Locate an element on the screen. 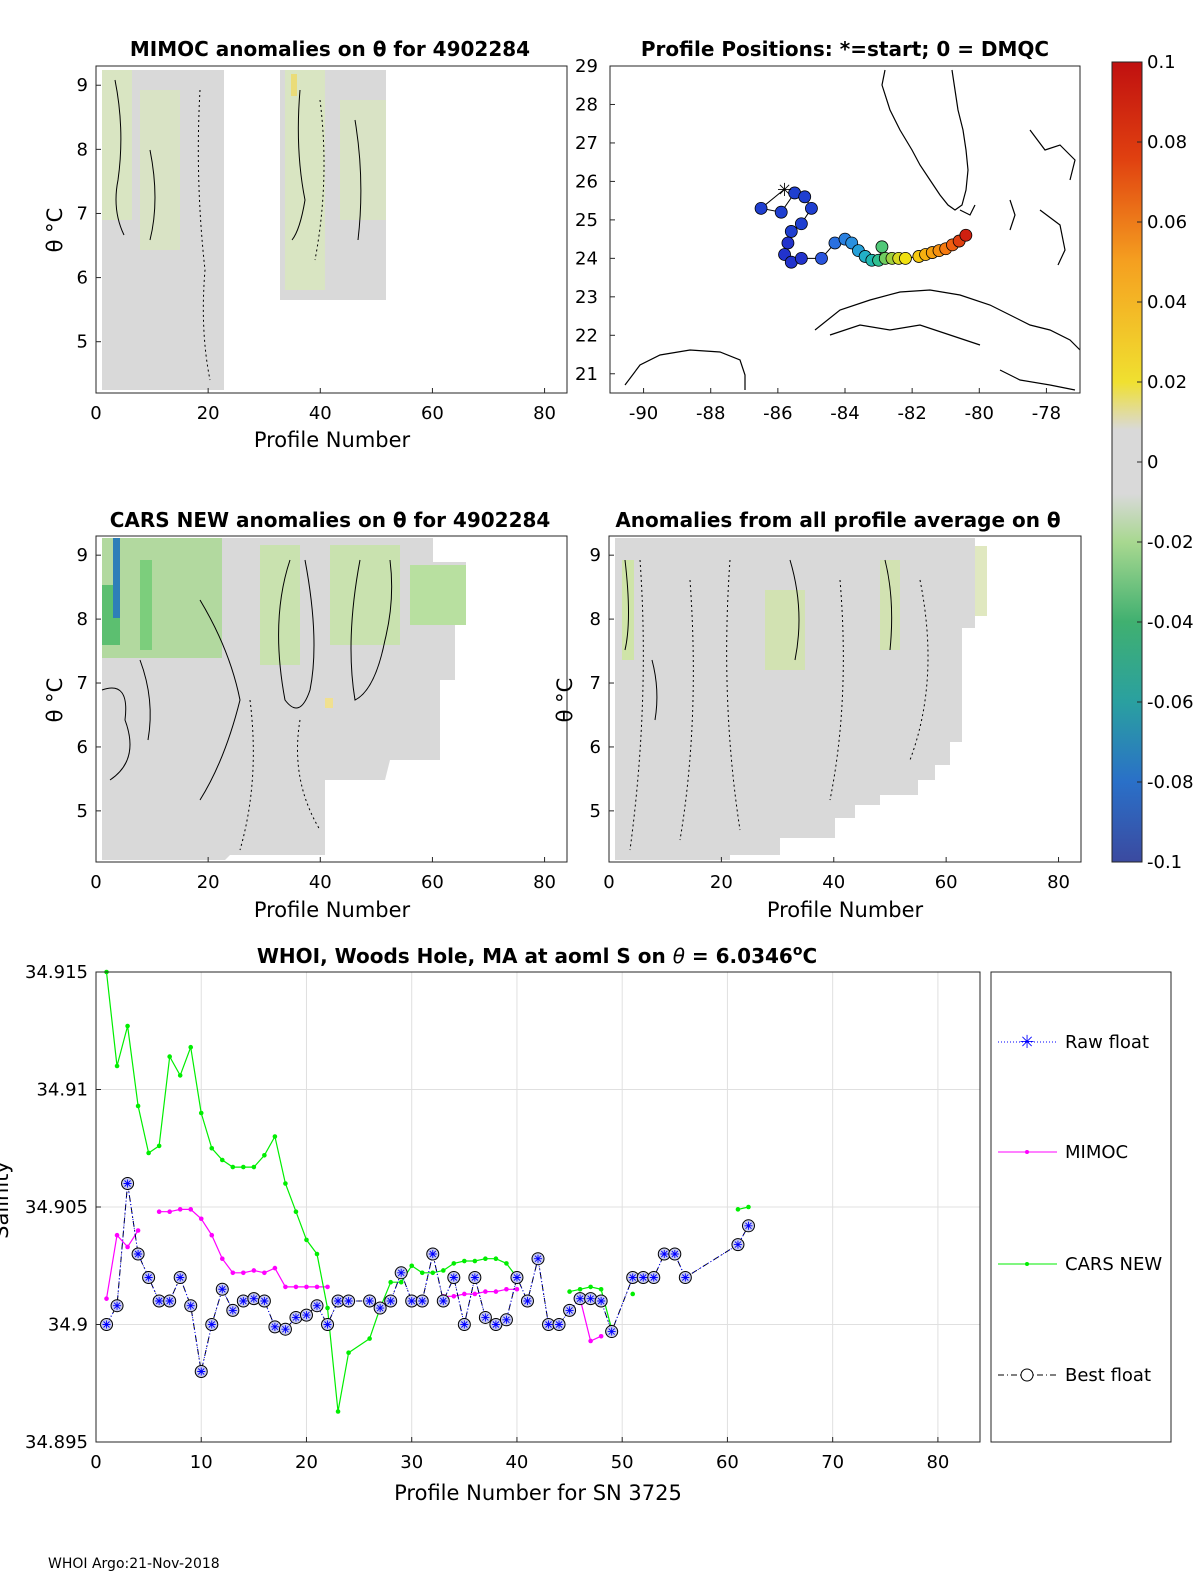 Image resolution: width=1200 pixels, height=1575 pixels. hispaniola-coastline is located at coordinates (1037, 380).